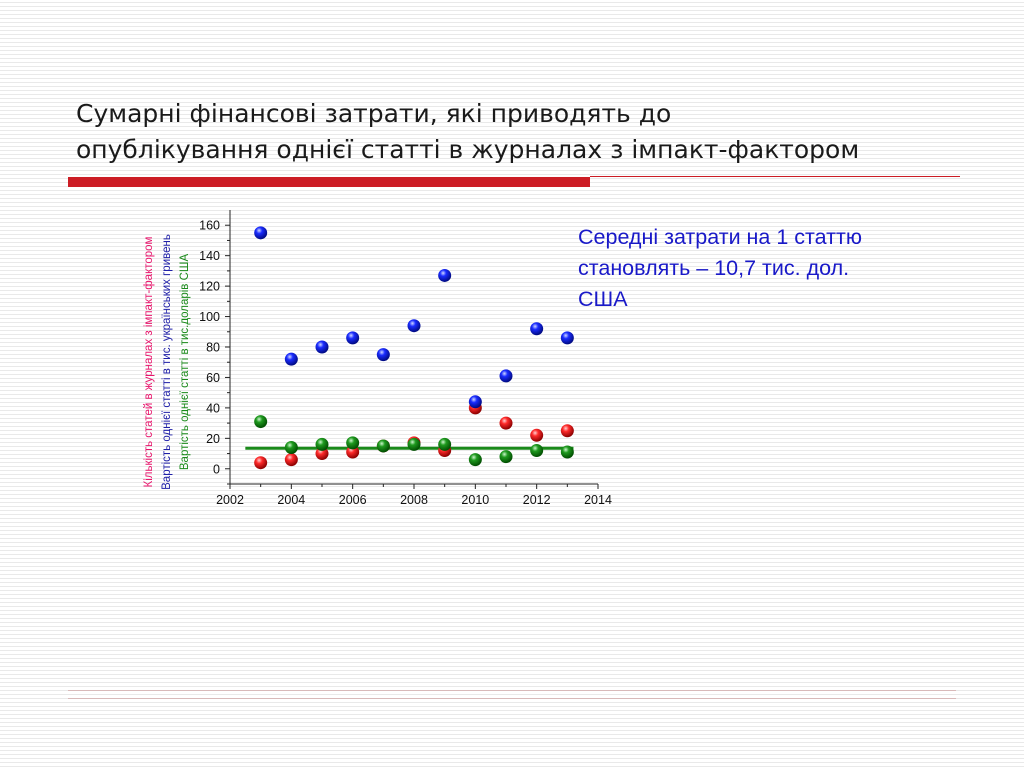  I want to click on y-tick-label: 140, so click(209, 256).